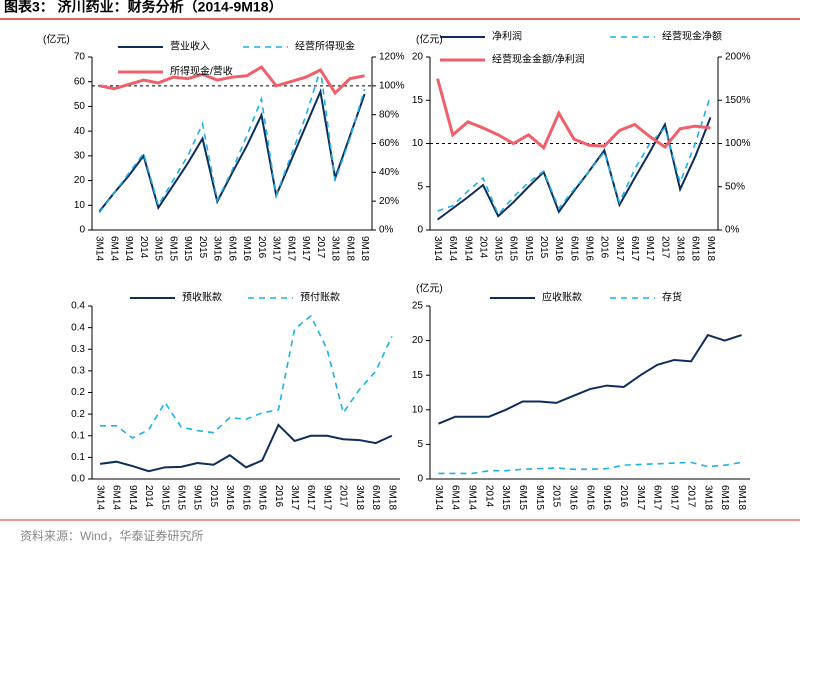  Describe the element at coordinates (325, 46) in the screenshot. I see `legend-label: 经营所得现金` at that location.